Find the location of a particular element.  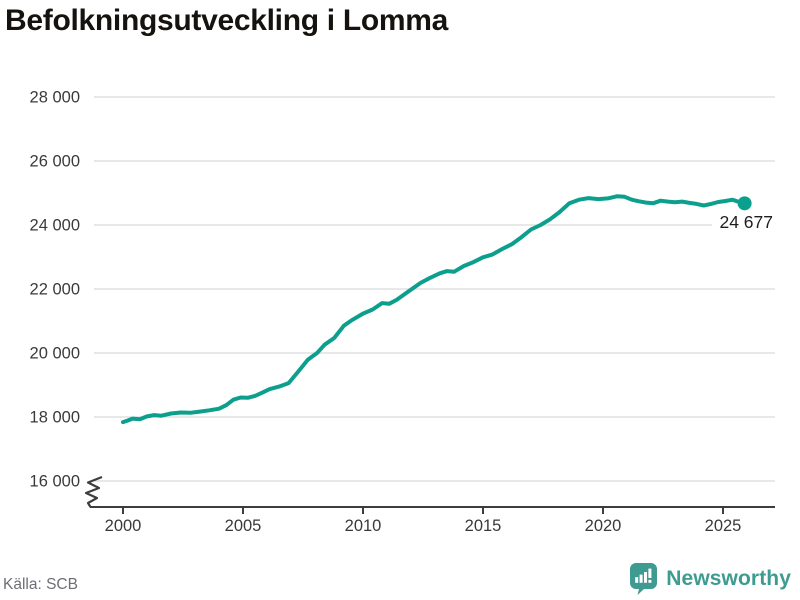

x-tick-label: 2010 is located at coordinates (363, 526).